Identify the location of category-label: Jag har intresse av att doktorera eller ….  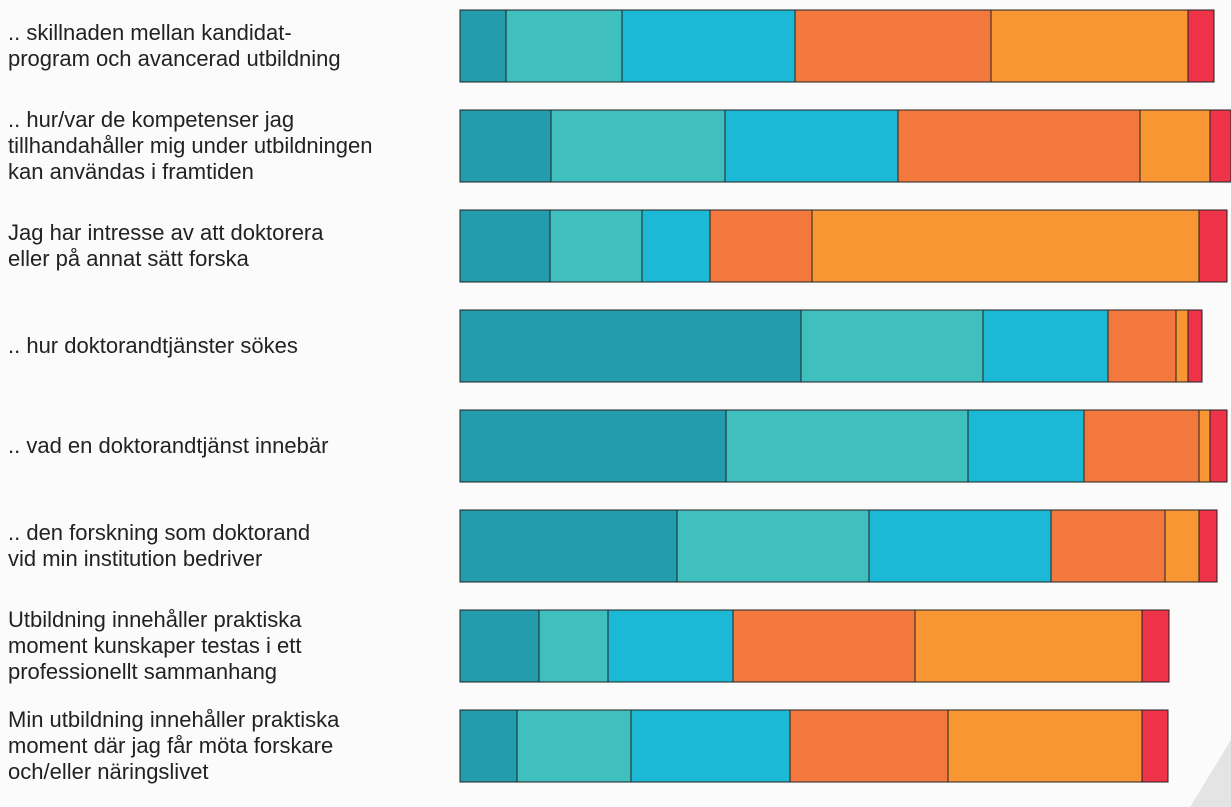
(166, 245).